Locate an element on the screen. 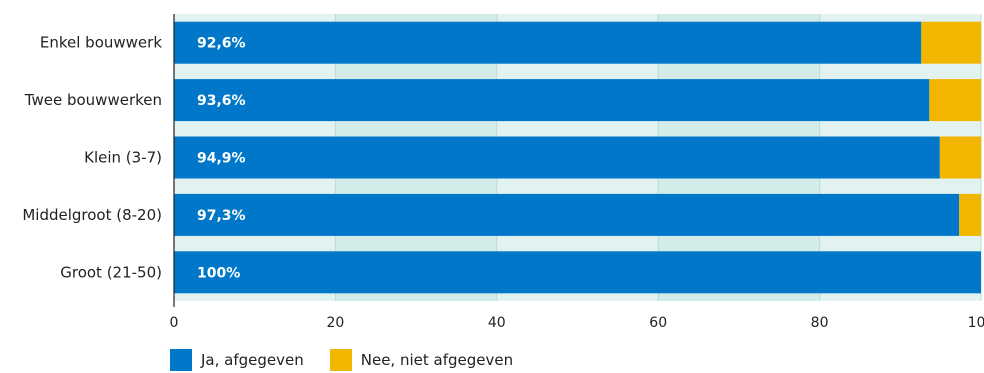 The height and width of the screenshot is (373, 984). data-labels: 92,6% 93,6% 94,9% 97,3% 100% is located at coordinates (221, 159).